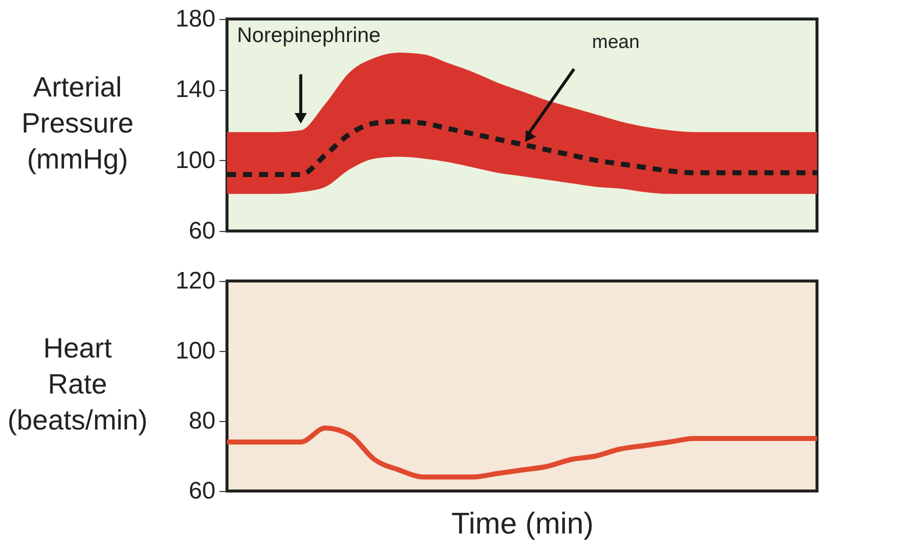 This screenshot has width=910, height=548. Describe the element at coordinates (522, 524) in the screenshot. I see `x-axis-title: Time (min)` at that location.